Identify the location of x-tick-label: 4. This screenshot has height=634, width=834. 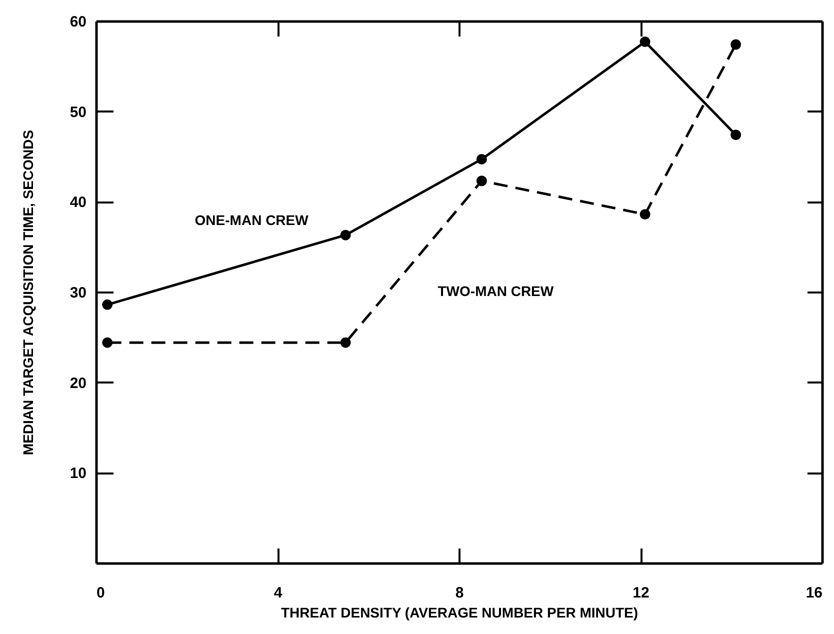
(278, 593).